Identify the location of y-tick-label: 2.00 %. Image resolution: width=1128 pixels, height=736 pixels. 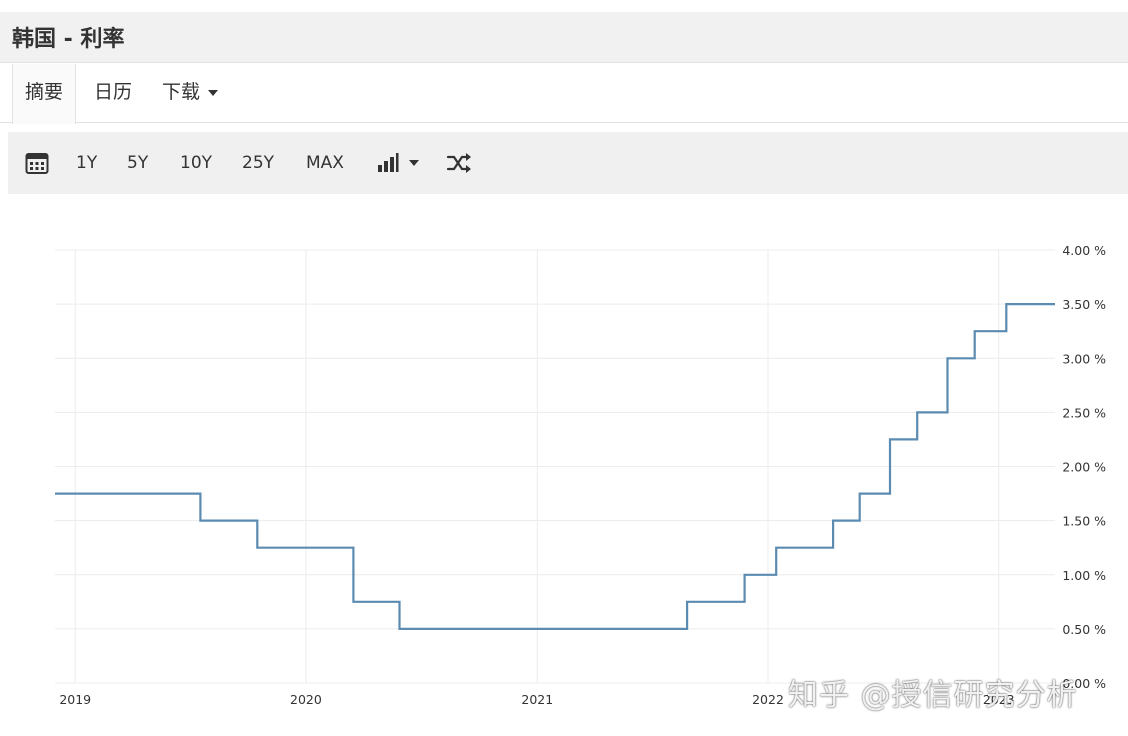
(1084, 467).